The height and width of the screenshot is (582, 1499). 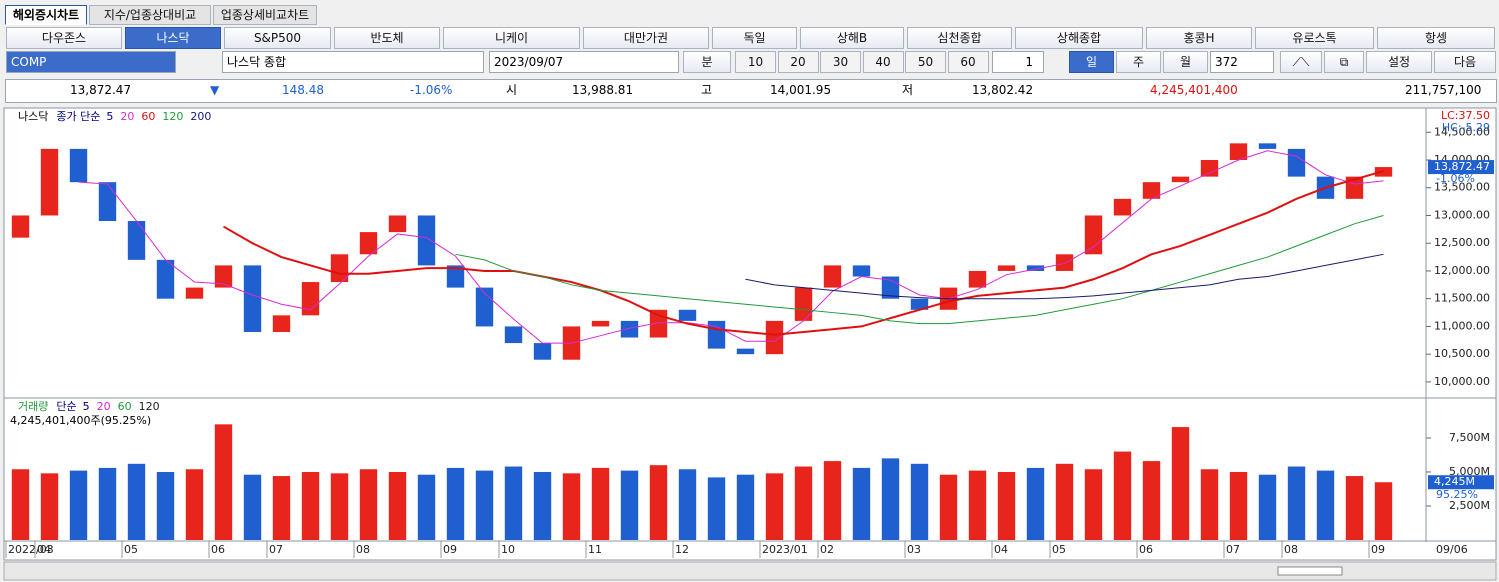 What do you see at coordinates (44, 549) in the screenshot?
I see `x-tick-label: 04` at bounding box center [44, 549].